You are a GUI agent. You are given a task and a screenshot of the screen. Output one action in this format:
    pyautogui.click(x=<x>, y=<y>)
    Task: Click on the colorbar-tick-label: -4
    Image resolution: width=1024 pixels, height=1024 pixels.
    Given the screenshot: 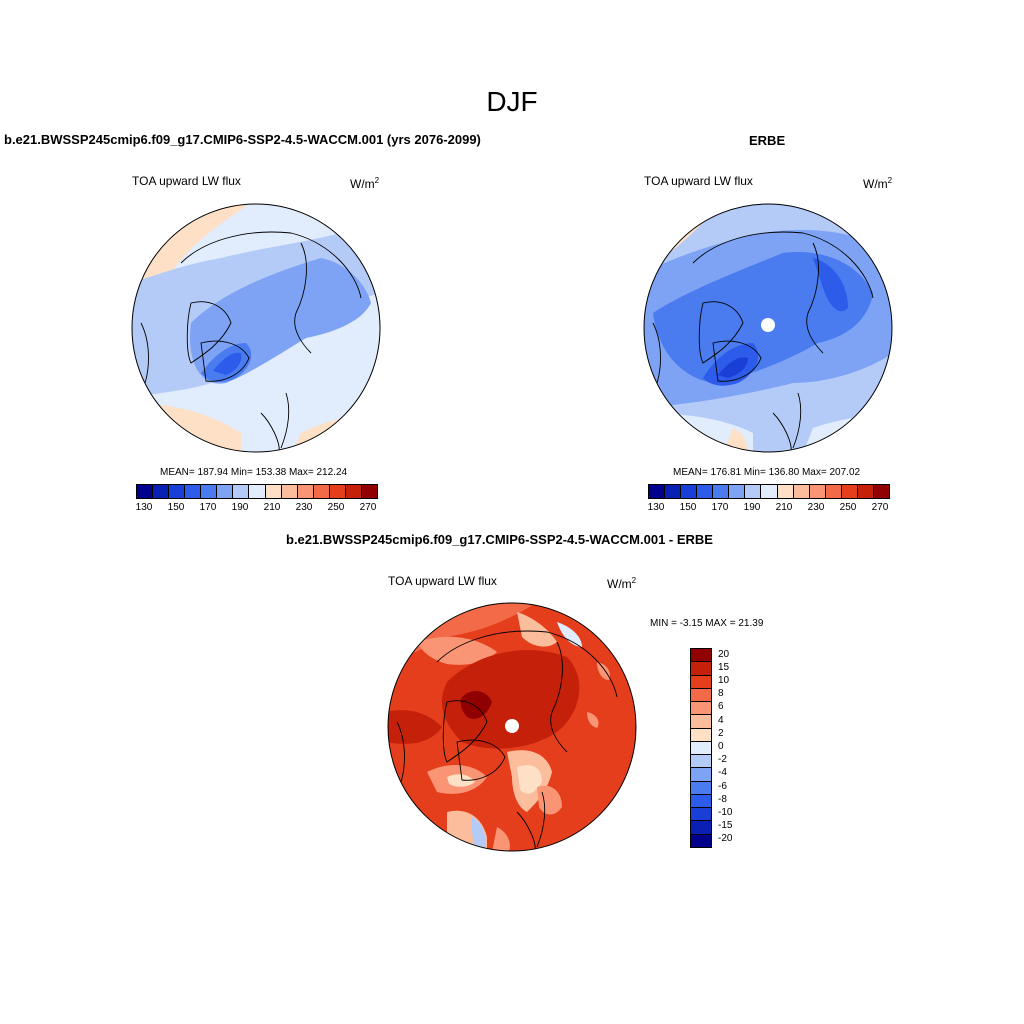 What is the action you would take?
    pyautogui.click(x=722, y=773)
    